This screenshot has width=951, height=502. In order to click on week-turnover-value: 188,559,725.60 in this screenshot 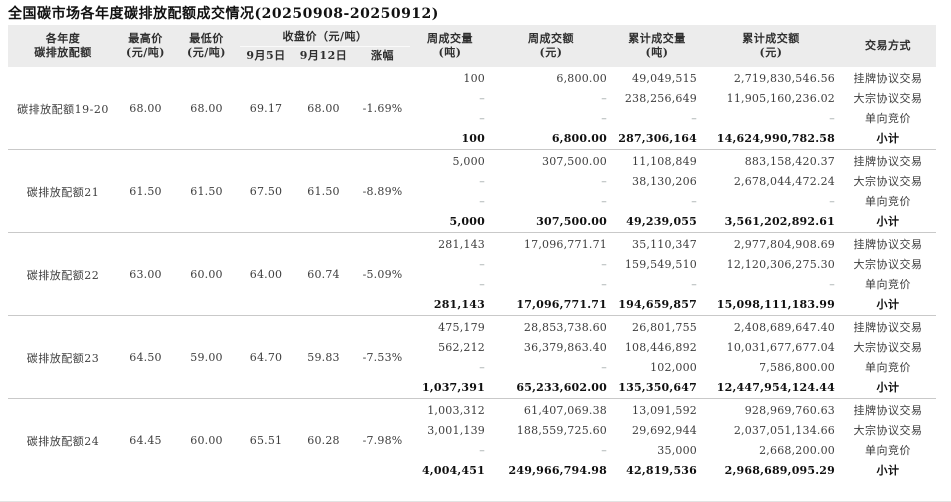, I will do `click(561, 430)`.